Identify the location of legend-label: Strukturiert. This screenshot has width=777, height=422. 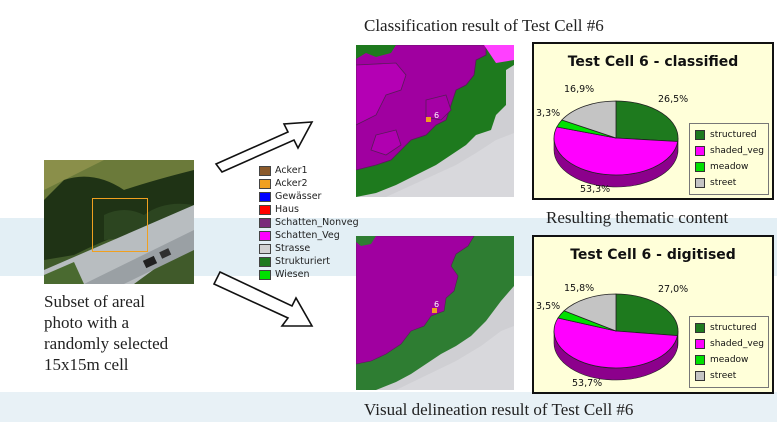
(302, 261).